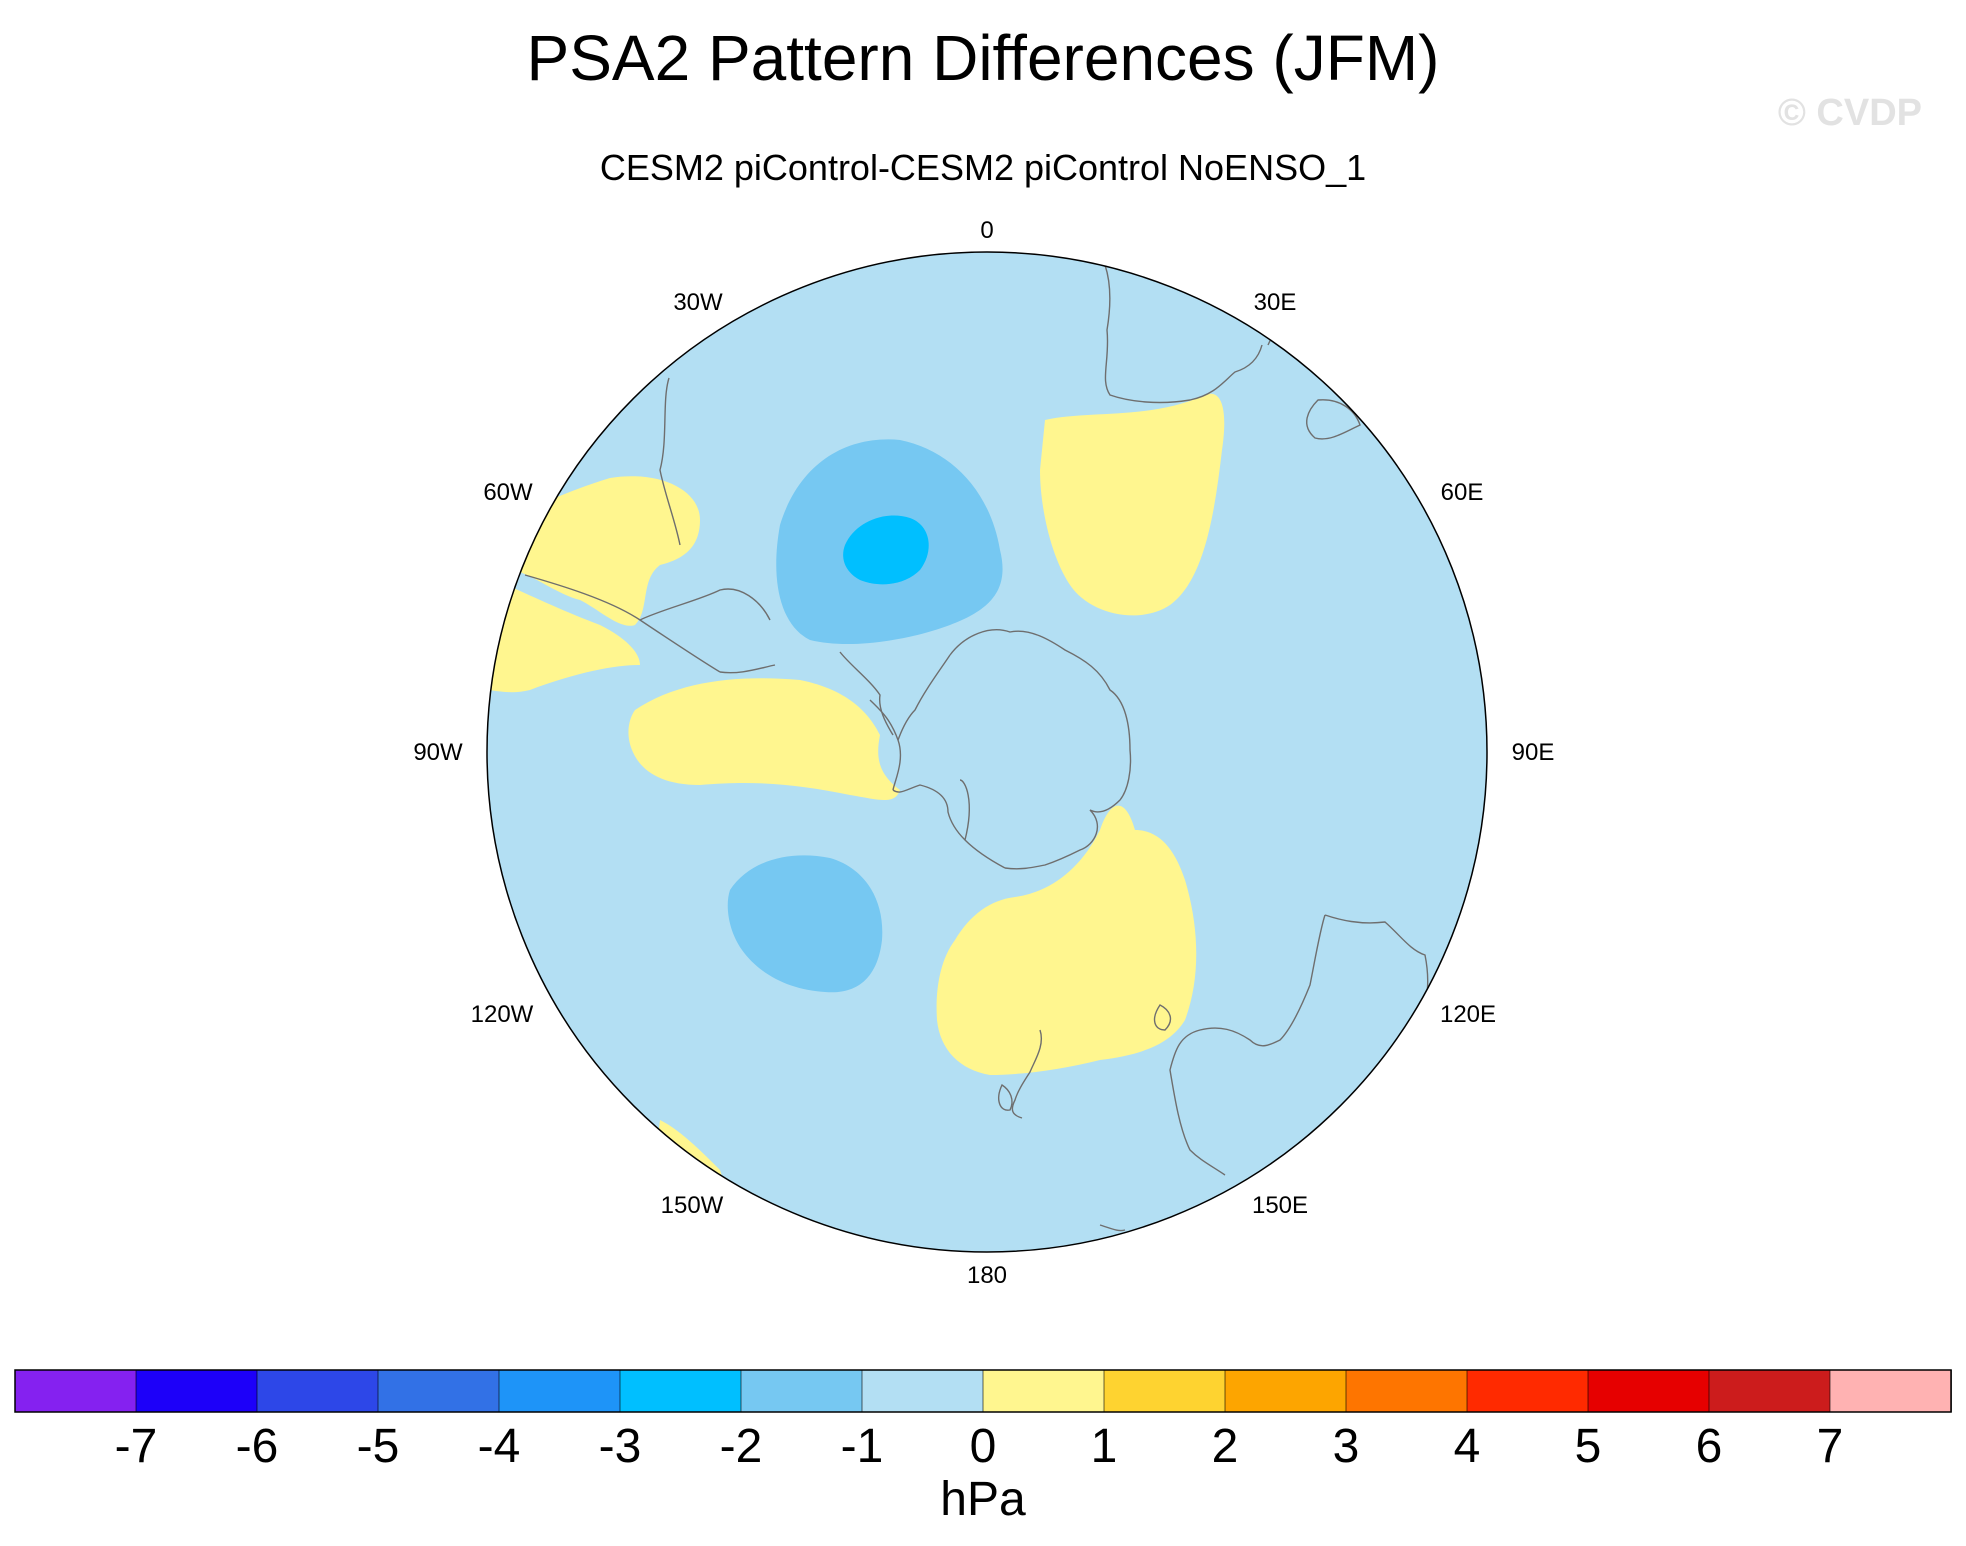 The image size is (1966, 1546). What do you see at coordinates (257, 1446) in the screenshot?
I see `colorbar-tick-label: -6` at bounding box center [257, 1446].